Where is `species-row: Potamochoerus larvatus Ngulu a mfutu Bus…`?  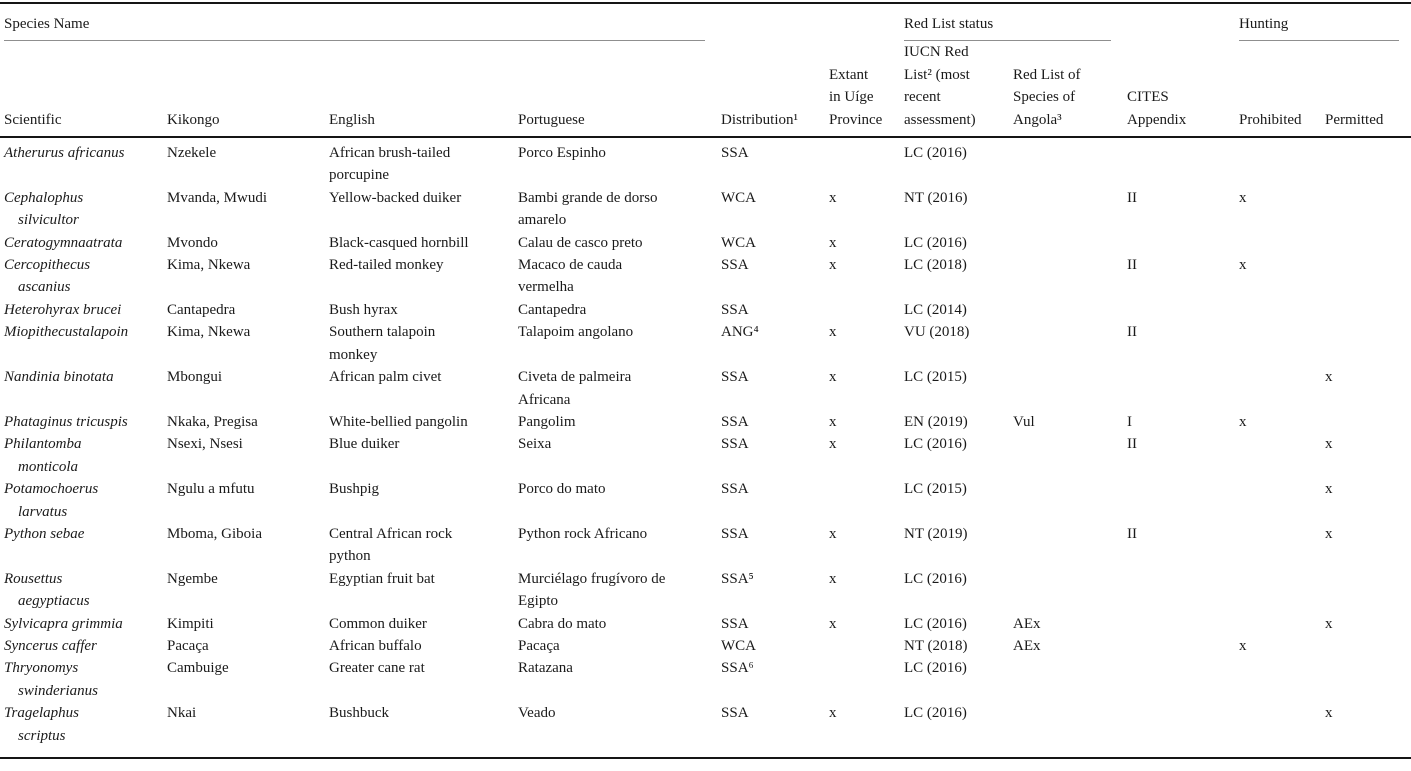 species-row: Potamochoerus larvatus Ngulu a mfutu Bus… is located at coordinates (705, 500).